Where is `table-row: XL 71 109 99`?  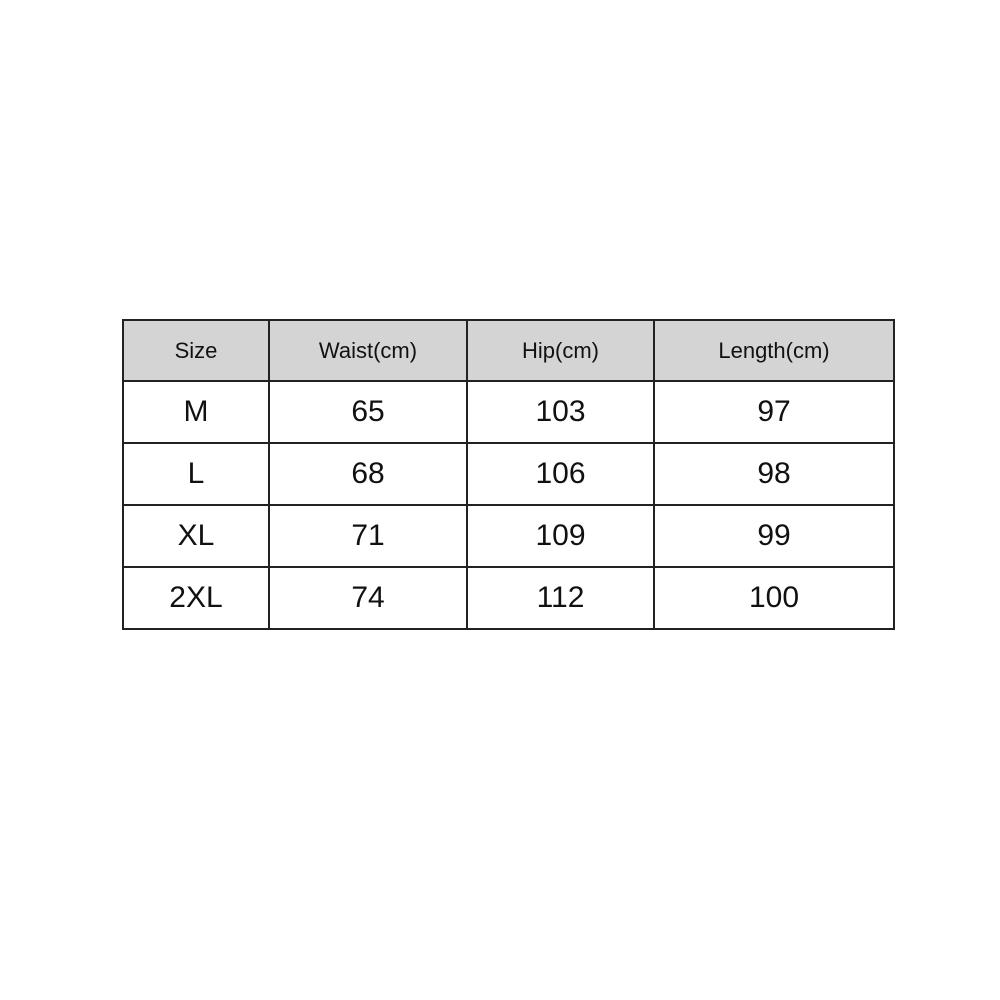 table-row: XL 71 109 99 is located at coordinates (508, 536).